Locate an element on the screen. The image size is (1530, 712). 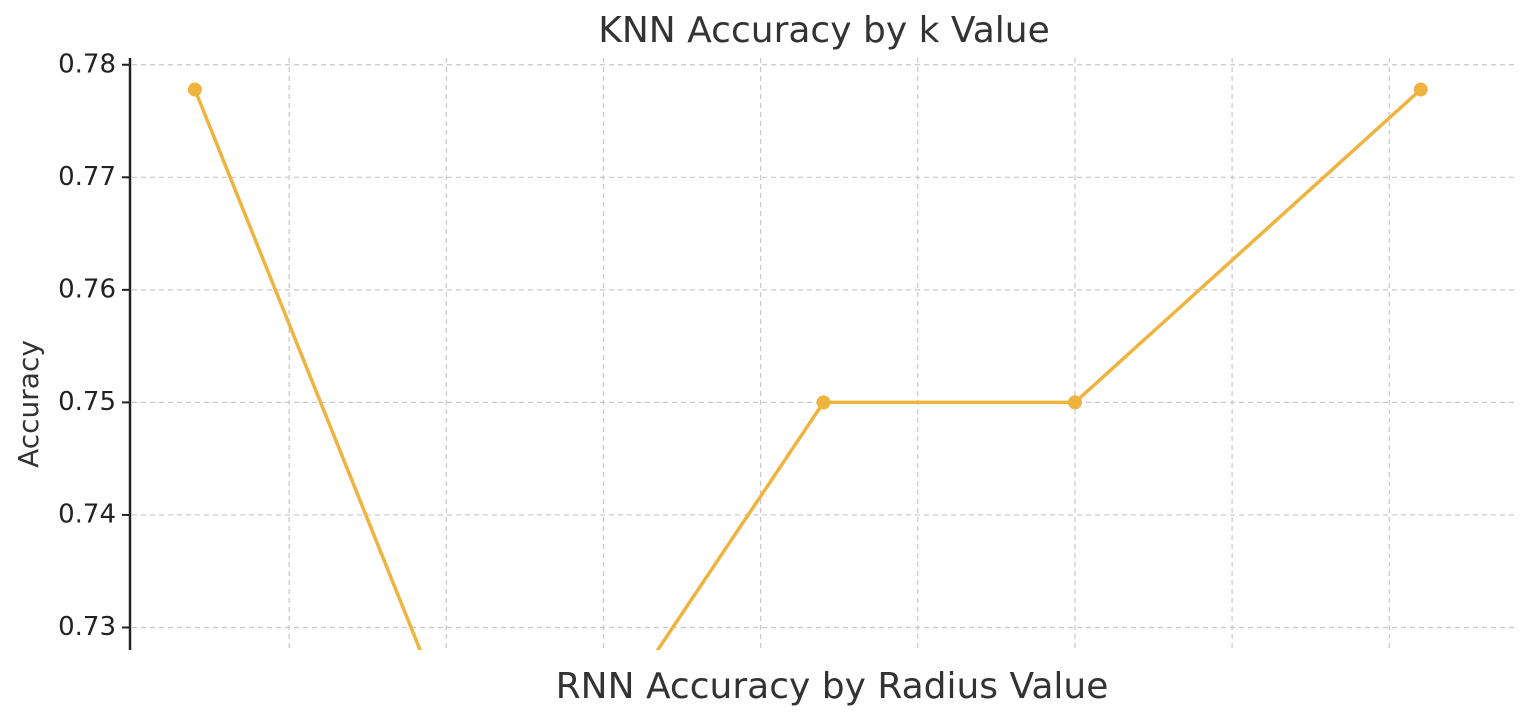
y-tick-label: 0.76 is located at coordinates (87, 289).